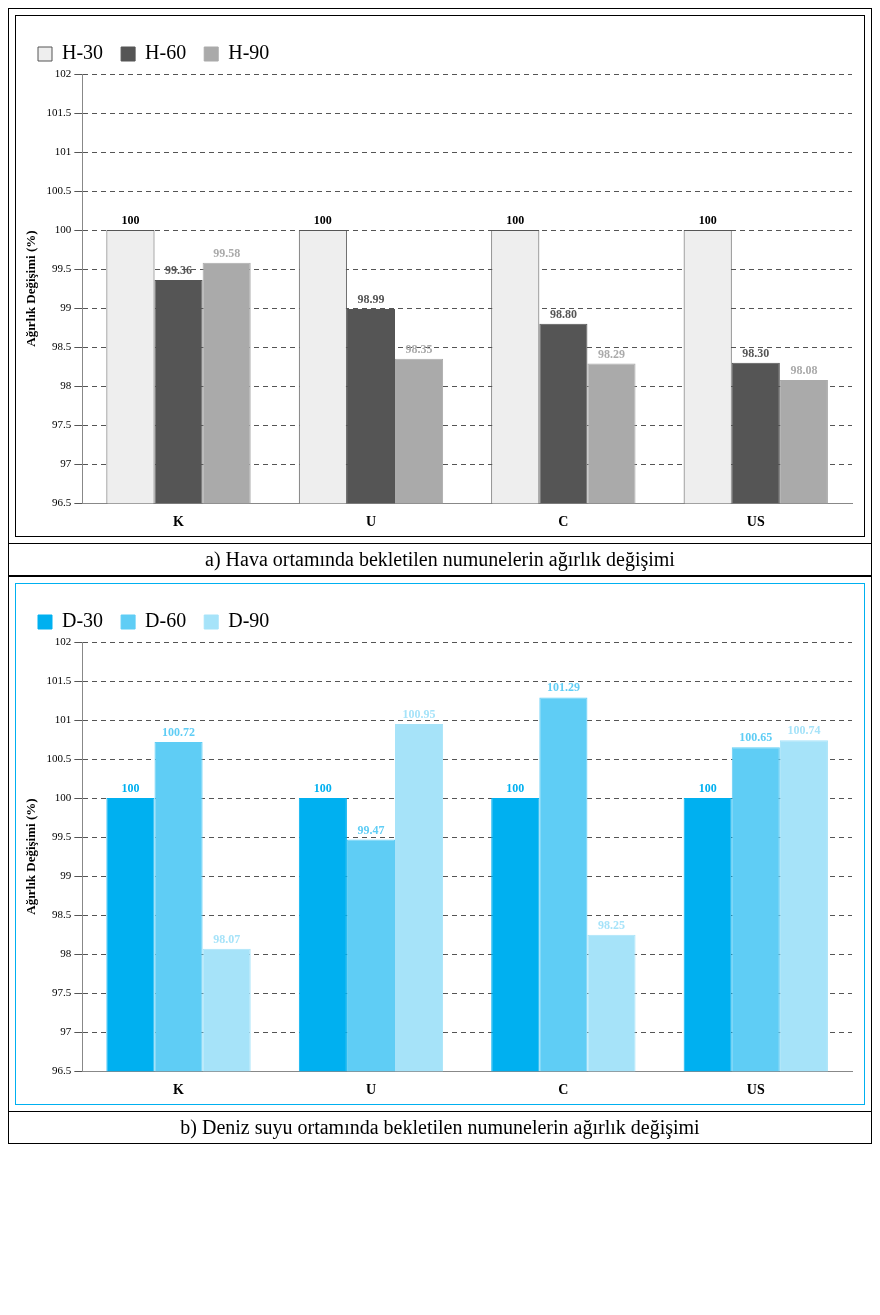 The width and height of the screenshot is (880, 1315). Describe the element at coordinates (419, 714) in the screenshot. I see `data-label: 100.95` at that location.